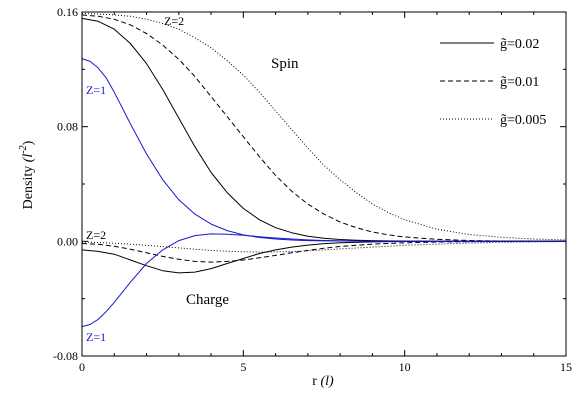 The image size is (578, 394). What do you see at coordinates (28, 188) in the screenshot?
I see `y-axis-label-text: Density` at bounding box center [28, 188].